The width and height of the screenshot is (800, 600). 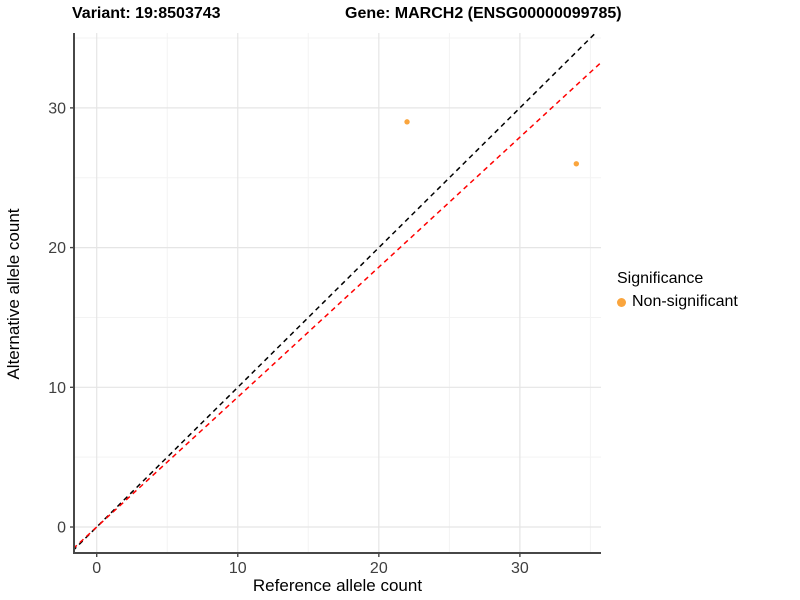 I want to click on y-tick-label: 10, so click(x=57, y=388).